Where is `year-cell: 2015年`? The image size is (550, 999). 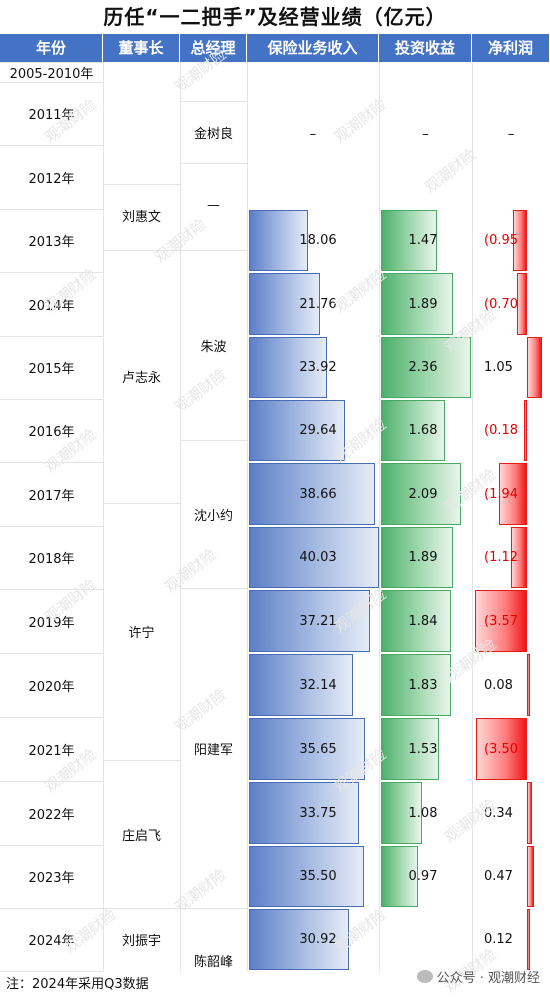
year-cell: 2015年 is located at coordinates (51, 369).